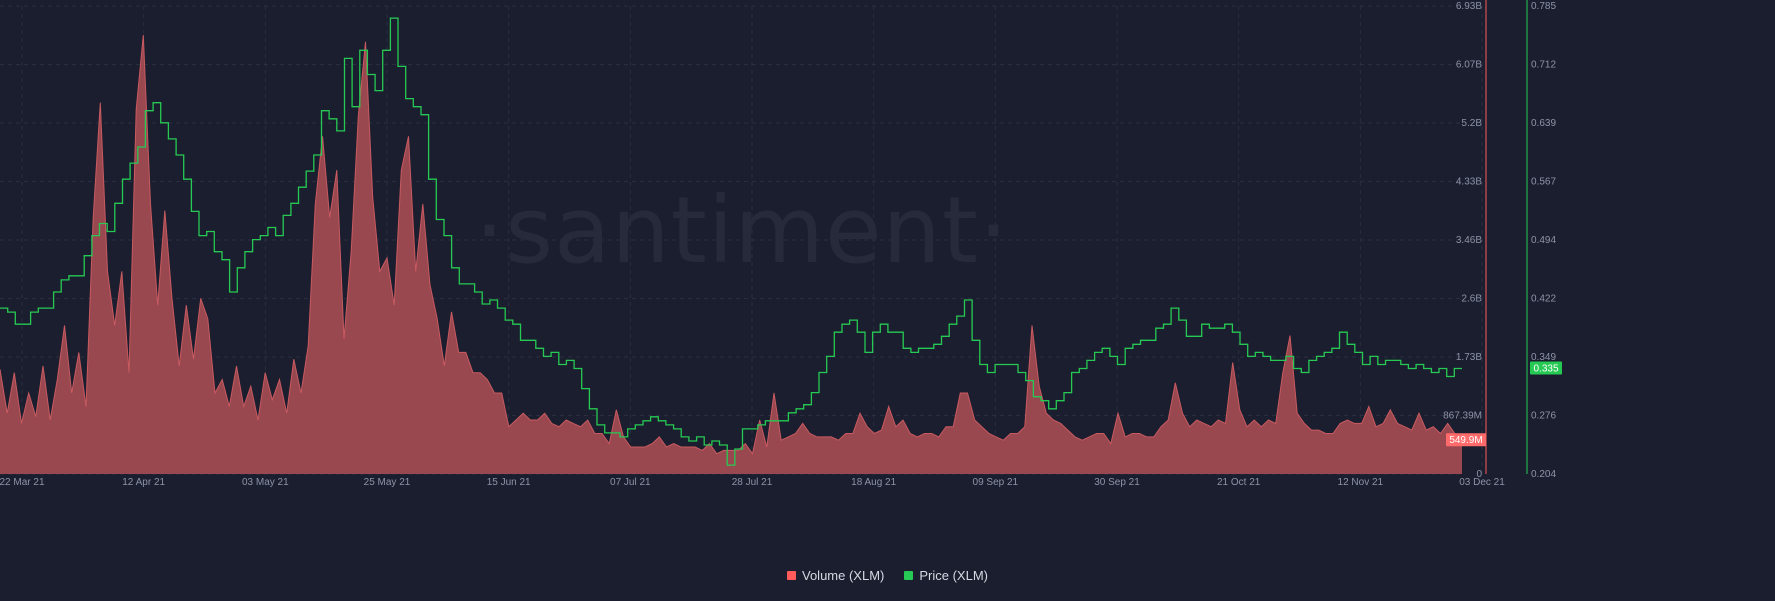 The height and width of the screenshot is (601, 1775). I want to click on volume-tick-label: 4.33B, so click(1469, 182).